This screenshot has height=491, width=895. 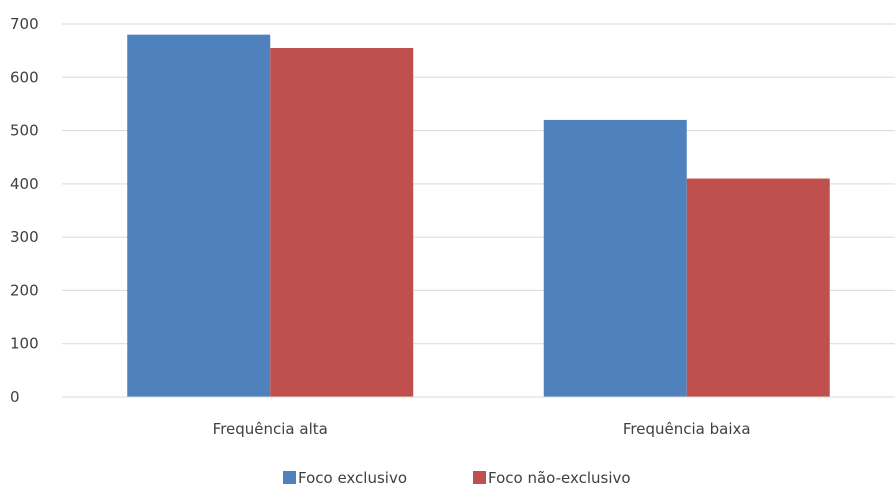 I want to click on y-tick-label: 300, so click(x=24, y=237).